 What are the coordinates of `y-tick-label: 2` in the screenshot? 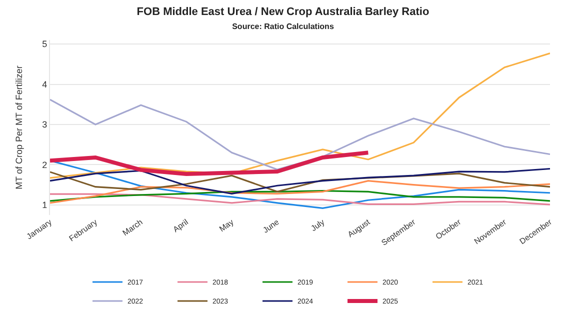 It's located at (45, 165).